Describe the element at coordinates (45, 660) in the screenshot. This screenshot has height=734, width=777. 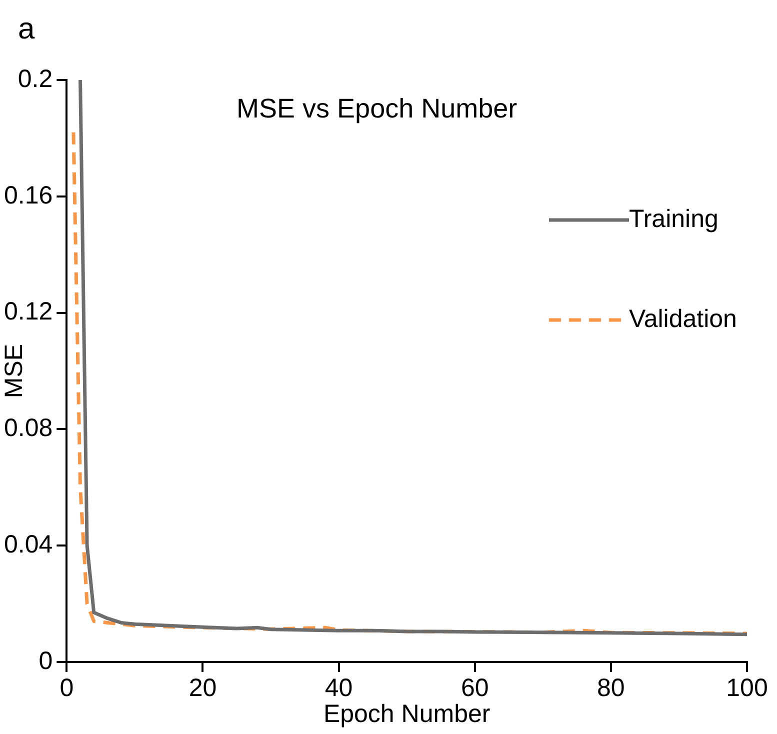
I see `y-tick-label: 0` at that location.